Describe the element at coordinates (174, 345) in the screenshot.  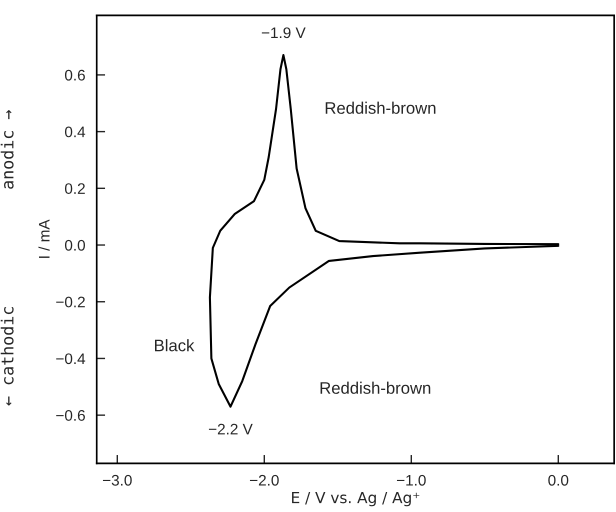
I see `annotation: Black` at that location.